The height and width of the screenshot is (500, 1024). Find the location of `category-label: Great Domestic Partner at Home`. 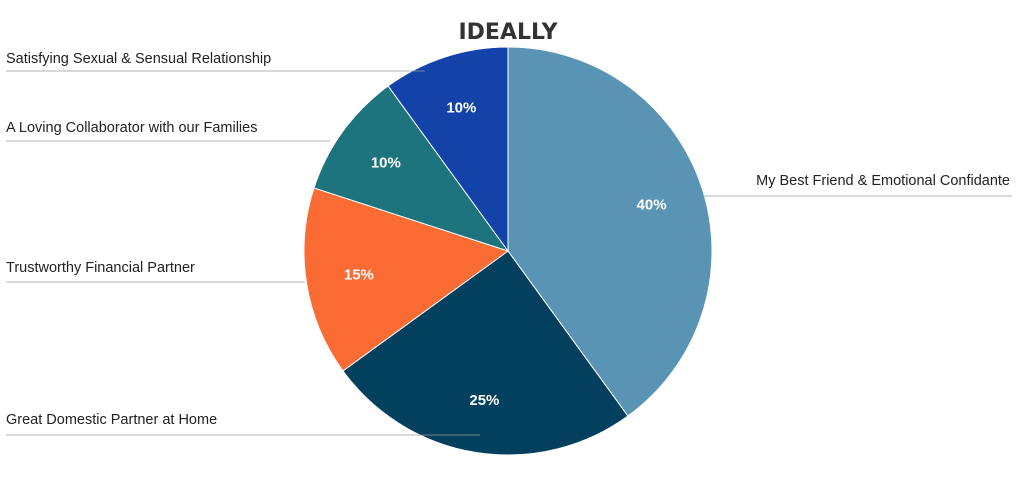

category-label: Great Domestic Partner at Home is located at coordinates (111, 420).